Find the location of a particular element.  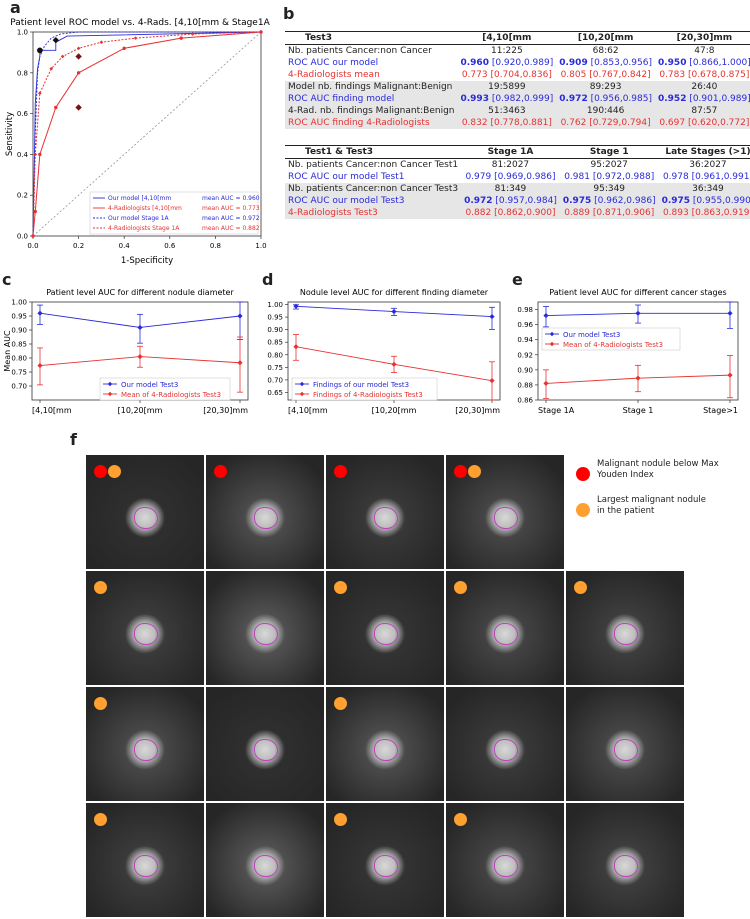

row-label: ROC AUC finding 4-Radiologists is located at coordinates (359, 123).